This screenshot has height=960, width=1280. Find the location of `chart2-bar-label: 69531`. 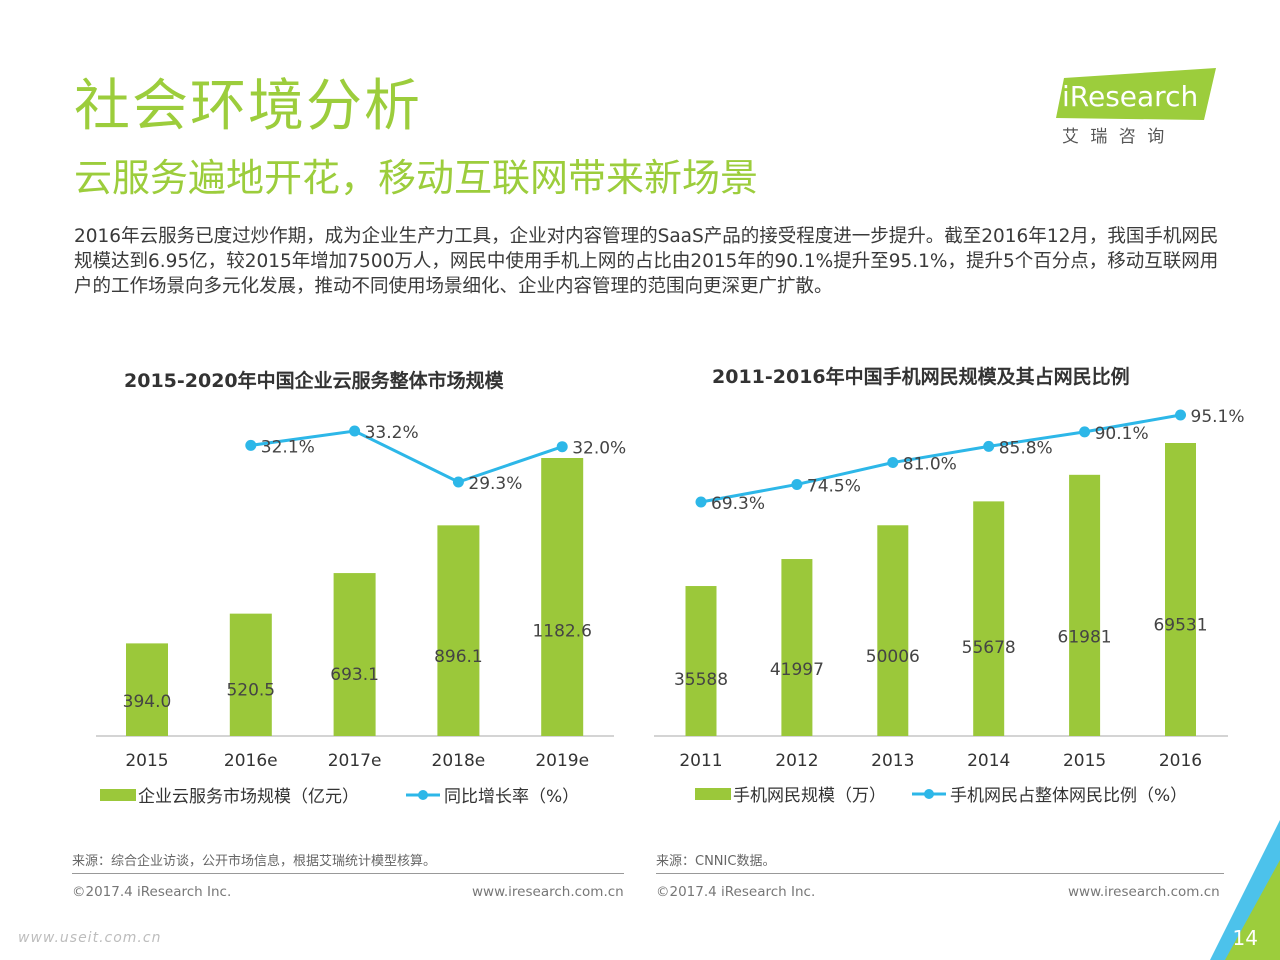

chart2-bar-label: 69531 is located at coordinates (1180, 626).